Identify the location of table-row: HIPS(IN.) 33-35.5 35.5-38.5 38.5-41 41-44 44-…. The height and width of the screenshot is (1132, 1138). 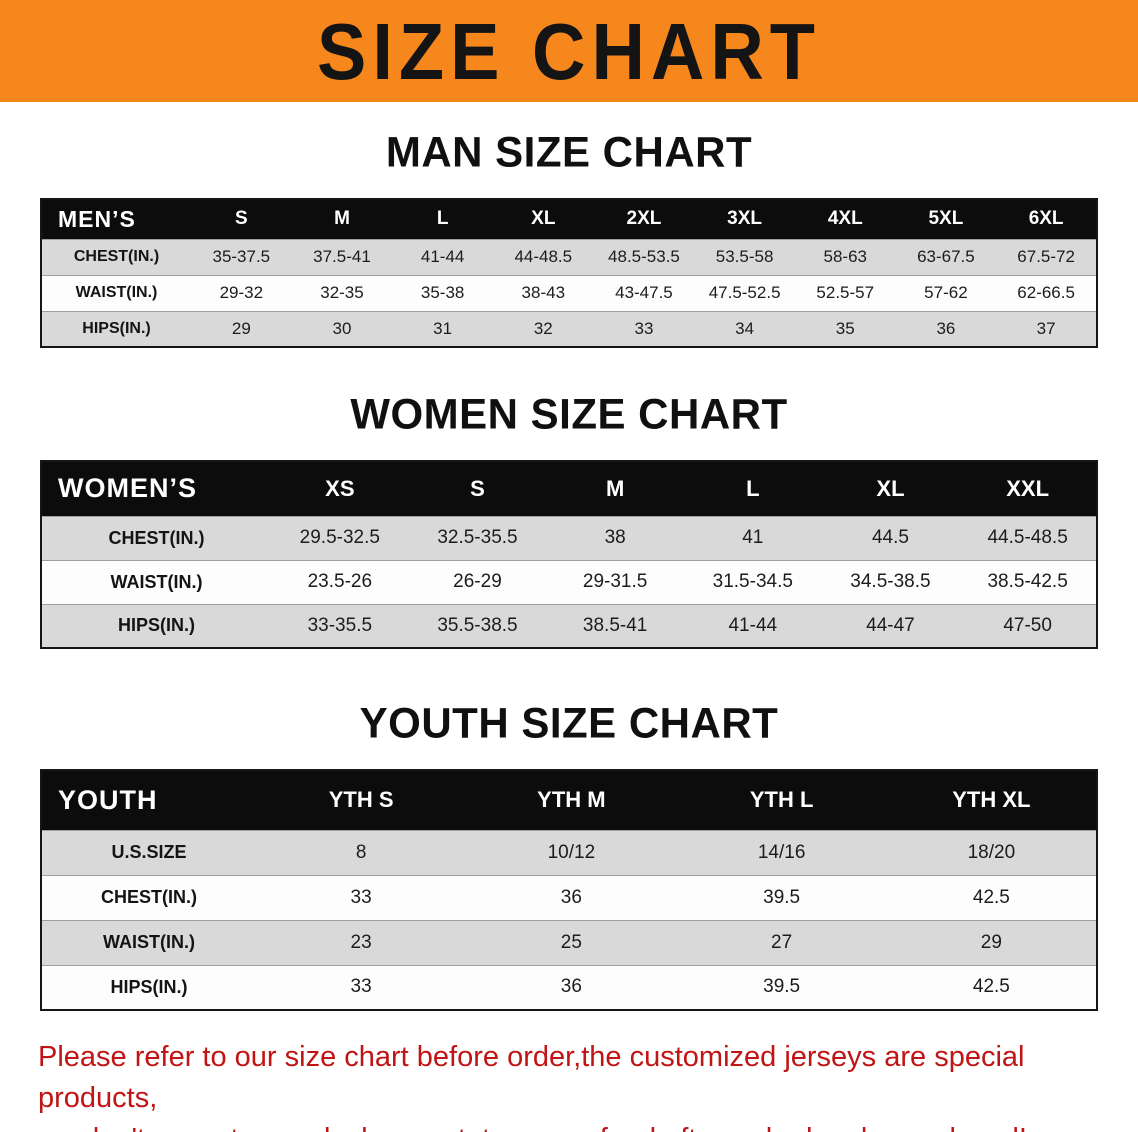
(569, 626).